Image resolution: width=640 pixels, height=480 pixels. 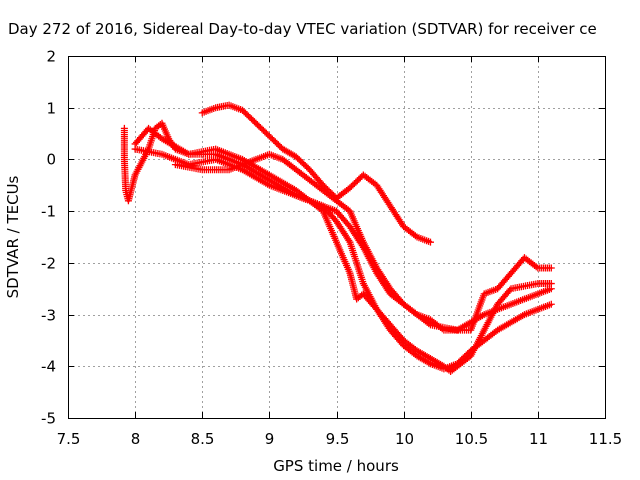 What do you see at coordinates (51, 160) in the screenshot?
I see `y-tick-label: 0` at bounding box center [51, 160].